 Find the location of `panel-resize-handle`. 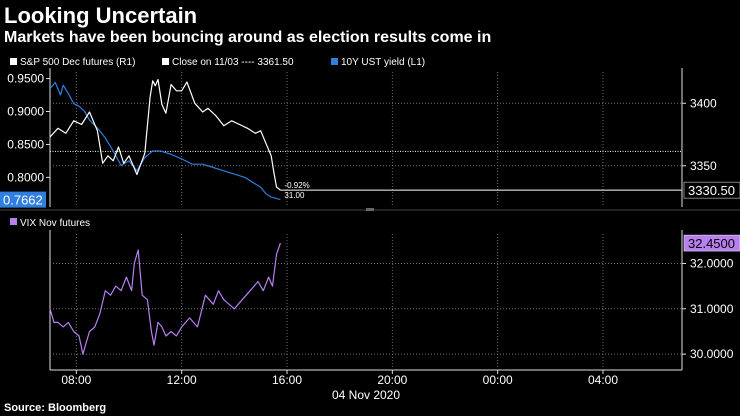

panel-resize-handle is located at coordinates (370, 209).